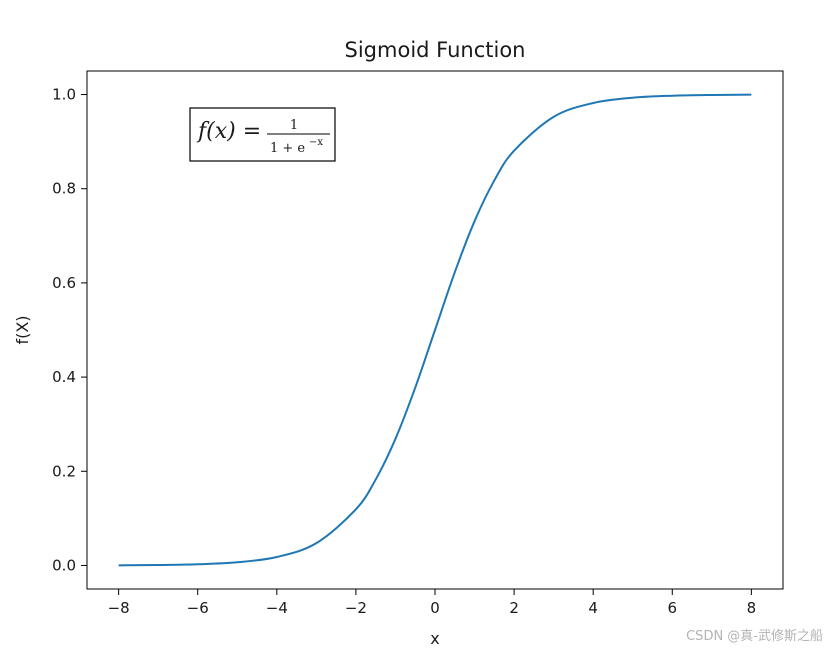 This screenshot has width=835, height=656. Describe the element at coordinates (64, 565) in the screenshot. I see `y-tick-label: 0.0` at that location.